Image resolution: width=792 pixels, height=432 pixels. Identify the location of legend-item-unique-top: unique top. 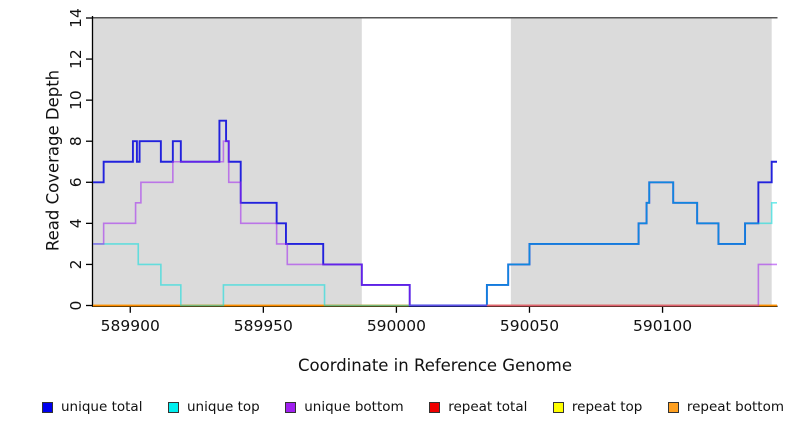
(214, 407).